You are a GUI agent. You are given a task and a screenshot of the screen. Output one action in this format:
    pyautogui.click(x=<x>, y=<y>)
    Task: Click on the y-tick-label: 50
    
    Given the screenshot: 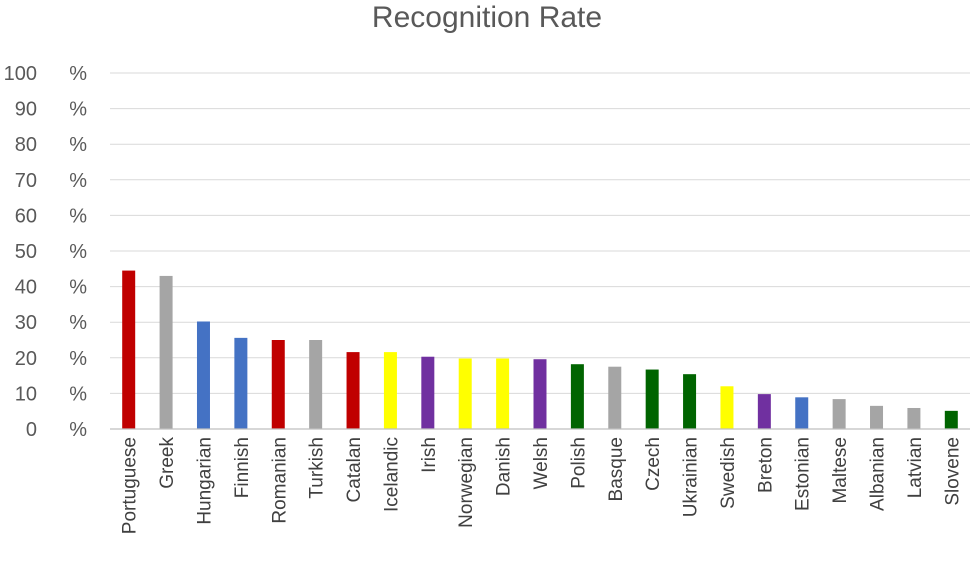 What is the action you would take?
    pyautogui.click(x=26, y=252)
    